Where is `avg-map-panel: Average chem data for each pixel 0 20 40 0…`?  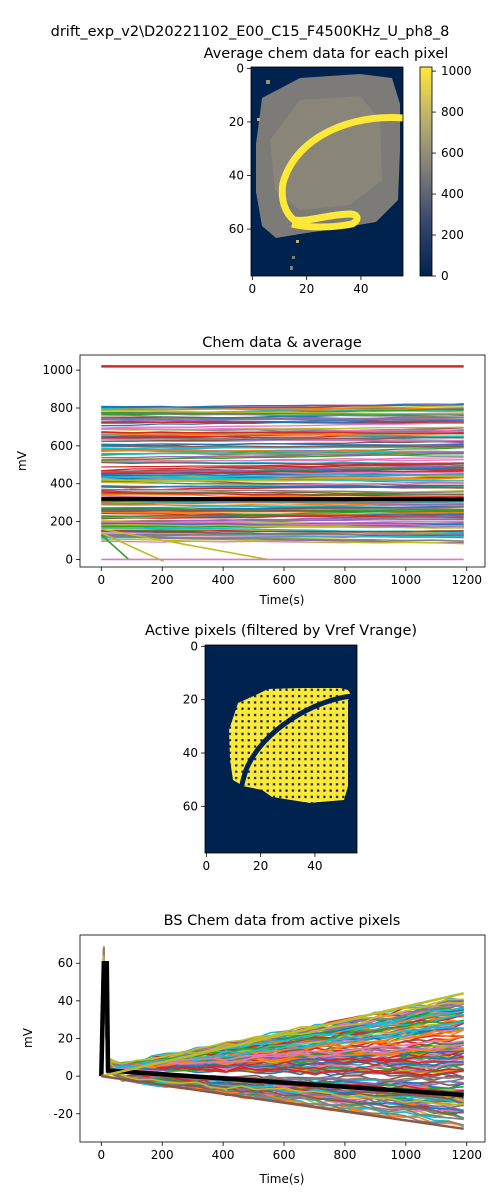 avg-map-panel: Average chem data for each pixel 0 20 40 0… is located at coordinates (338, 171).